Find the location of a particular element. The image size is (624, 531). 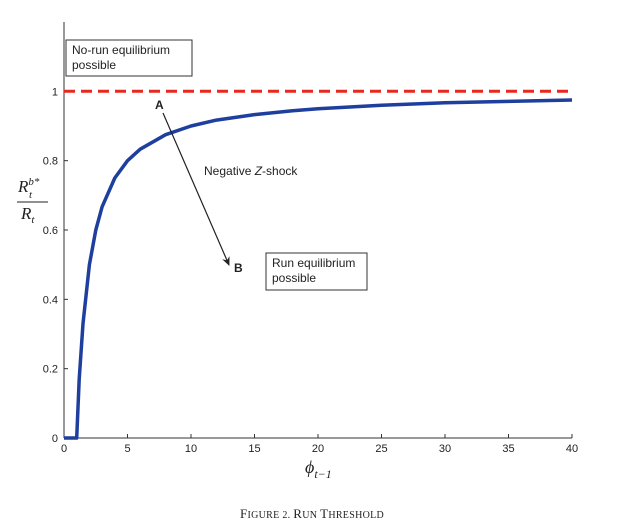

caption-f: F is located at coordinates (244, 513).